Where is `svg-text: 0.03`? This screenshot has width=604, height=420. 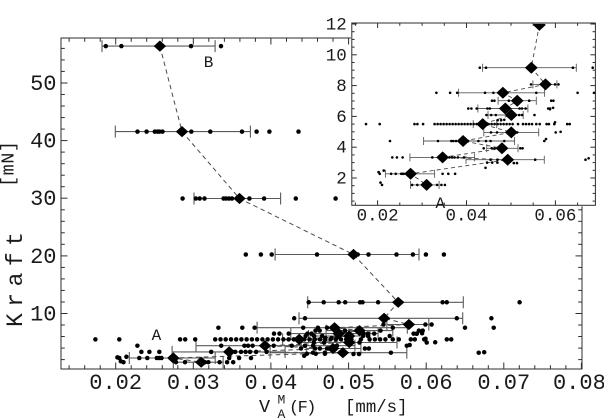
svg-text: 0.03 is located at coordinates (193, 383).